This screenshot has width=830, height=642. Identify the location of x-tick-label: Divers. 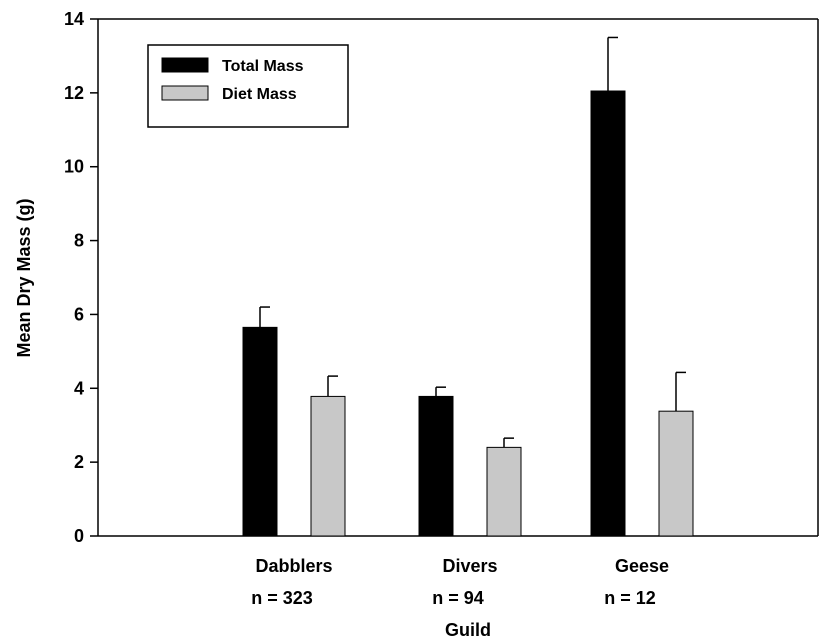
(469, 566).